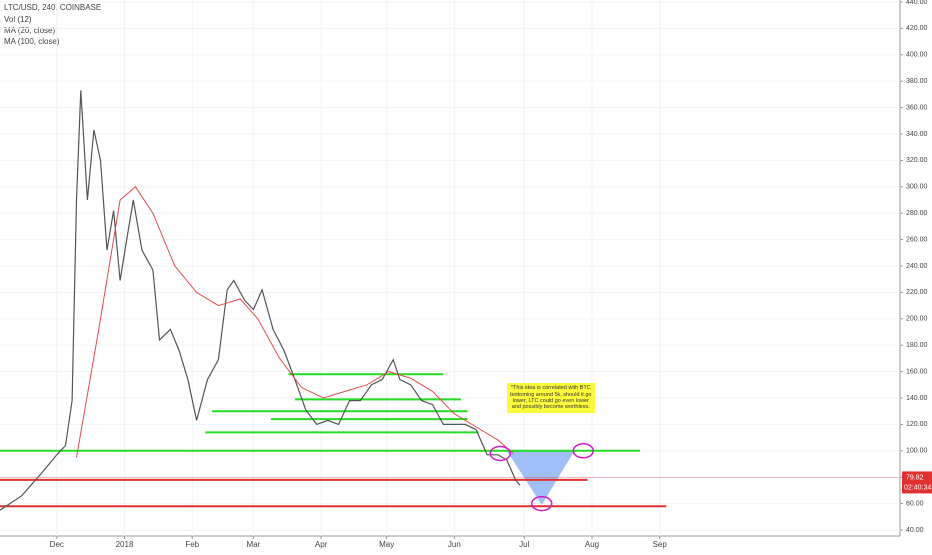  What do you see at coordinates (254, 544) in the screenshot?
I see `x-tick-label: Mar` at bounding box center [254, 544].